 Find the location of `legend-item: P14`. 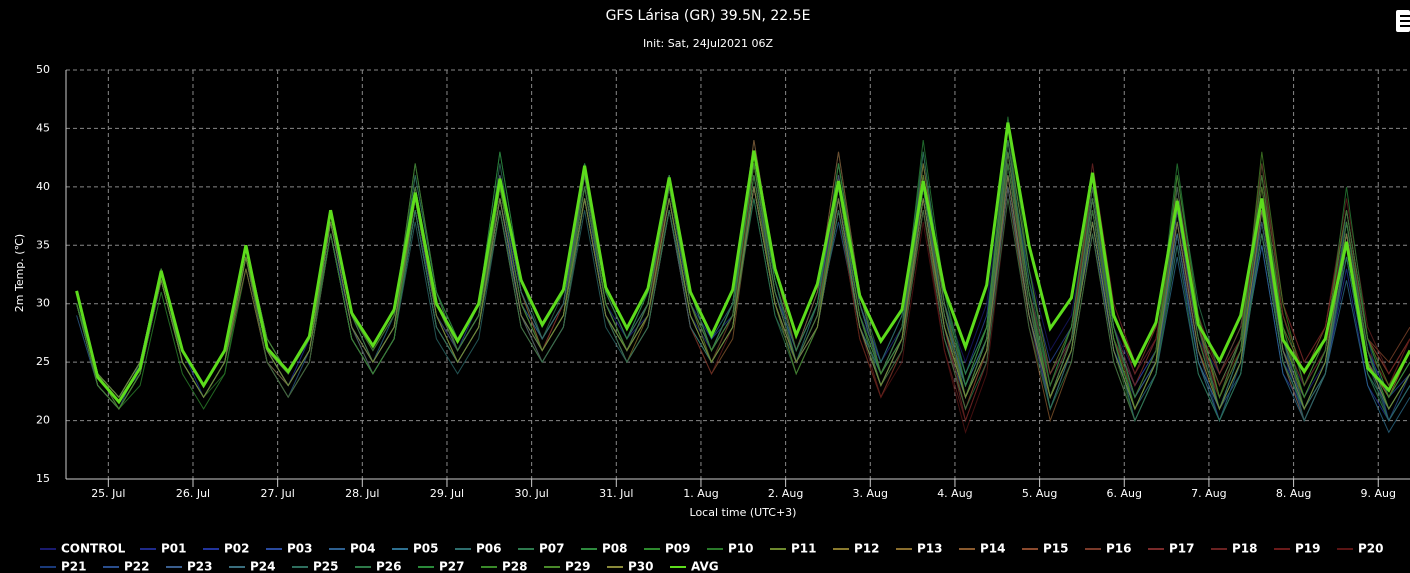

legend-item: P14 is located at coordinates (982, 549).